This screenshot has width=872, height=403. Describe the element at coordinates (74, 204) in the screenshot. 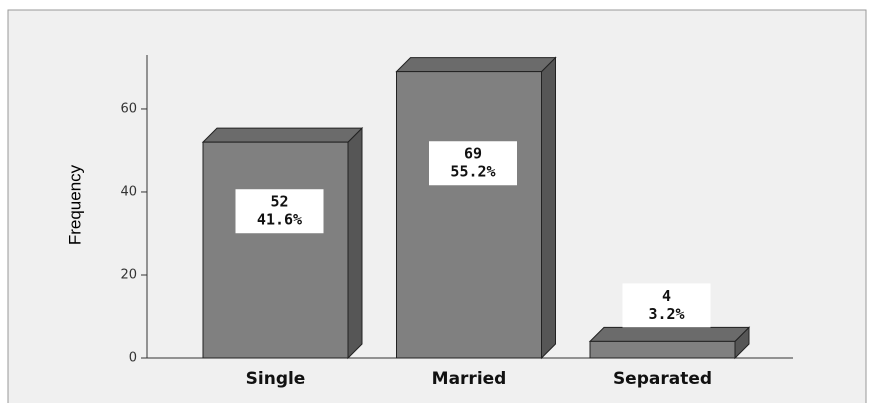

I see `y-axis-label: Frequency` at that location.